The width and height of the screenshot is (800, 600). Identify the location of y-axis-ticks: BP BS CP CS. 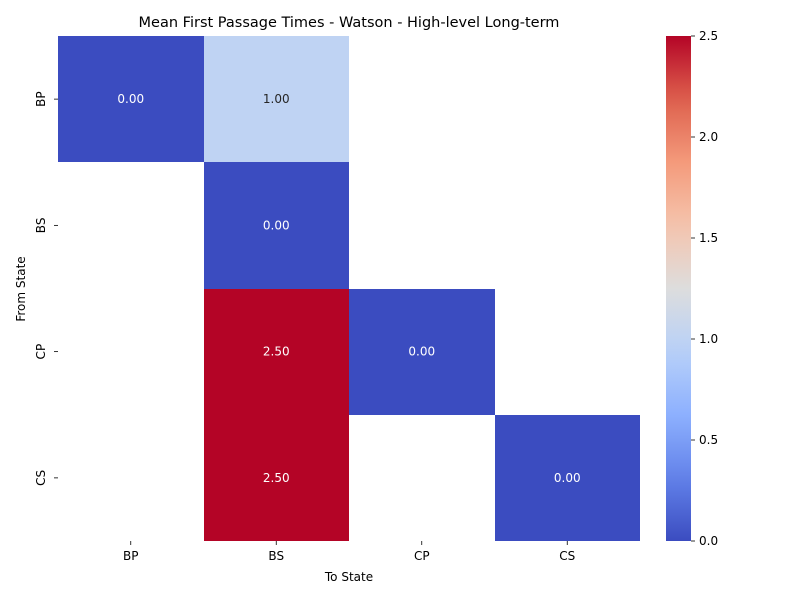
(46, 288).